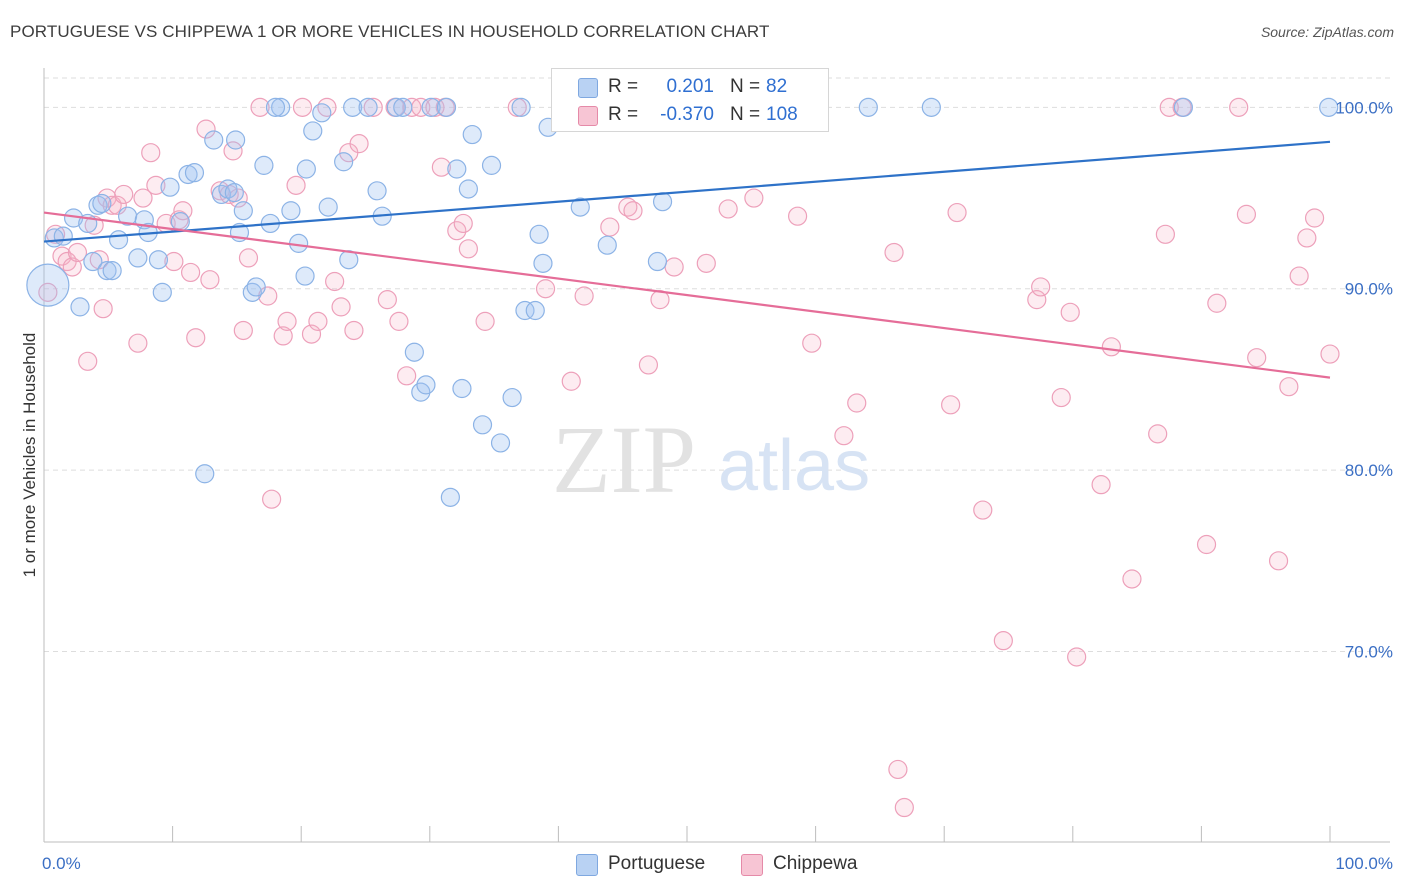  What do you see at coordinates (782, 114) in the screenshot?
I see `legend-n-value: 108` at bounding box center [782, 114].